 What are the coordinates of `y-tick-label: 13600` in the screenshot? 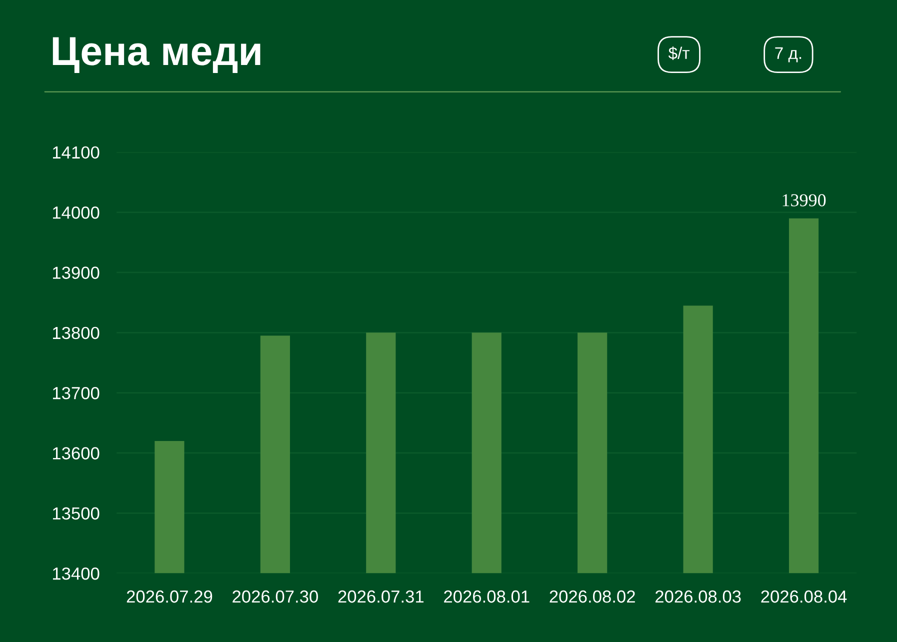 It's located at (76, 453).